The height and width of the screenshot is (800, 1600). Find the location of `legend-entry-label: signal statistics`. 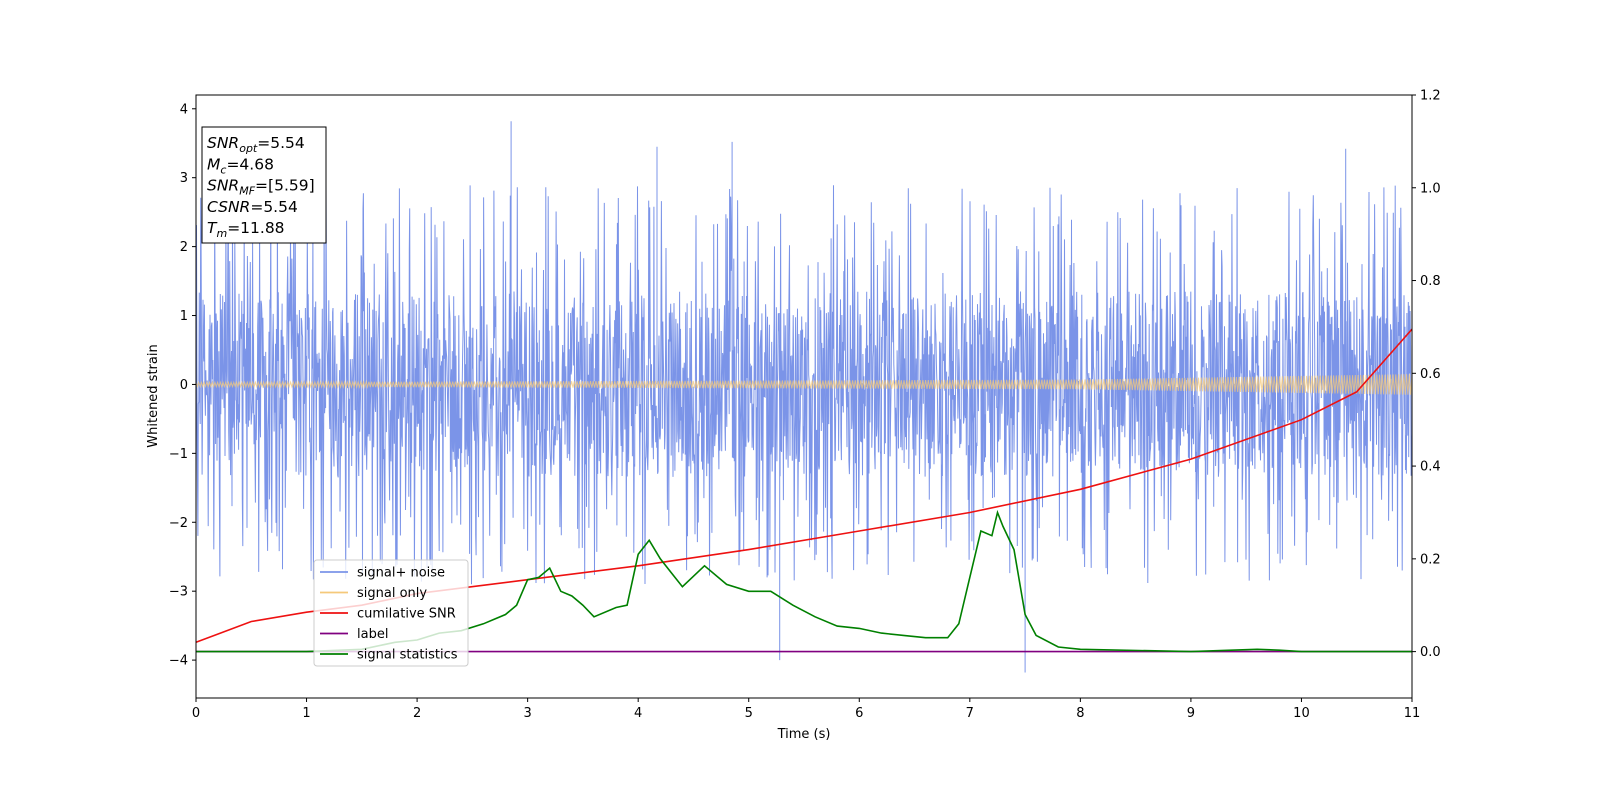

legend-entry-label: signal statistics is located at coordinates (407, 655).